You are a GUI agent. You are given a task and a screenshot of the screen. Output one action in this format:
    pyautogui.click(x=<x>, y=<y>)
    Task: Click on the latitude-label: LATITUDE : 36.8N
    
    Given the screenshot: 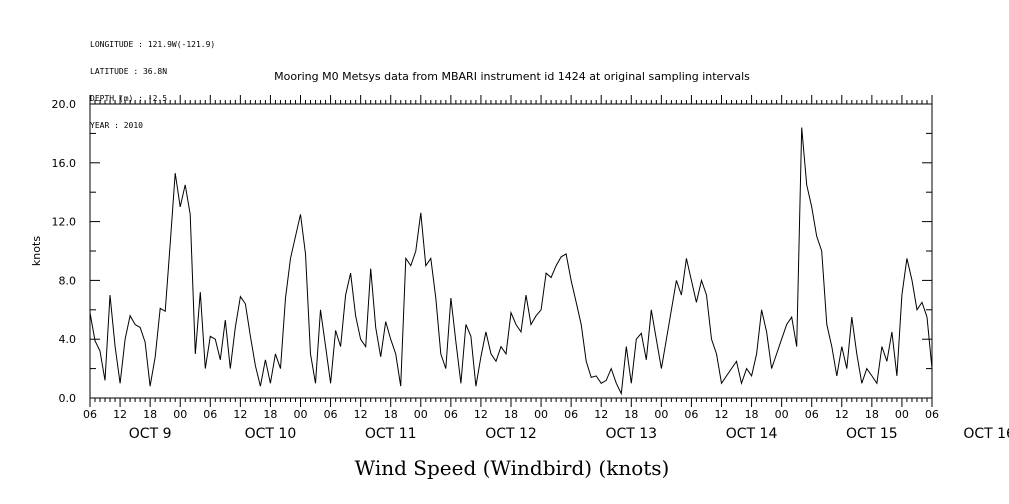 What is the action you would take?
    pyautogui.click(x=129, y=71)
    